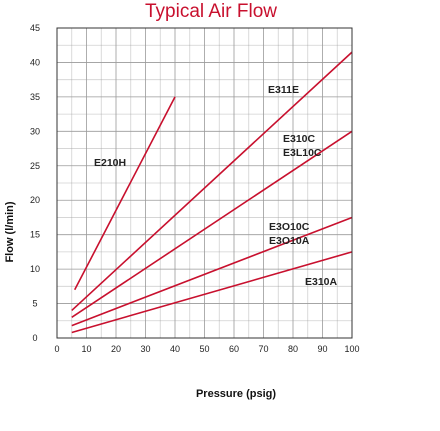  I want to click on y-tick-label: 0, so click(34, 338).